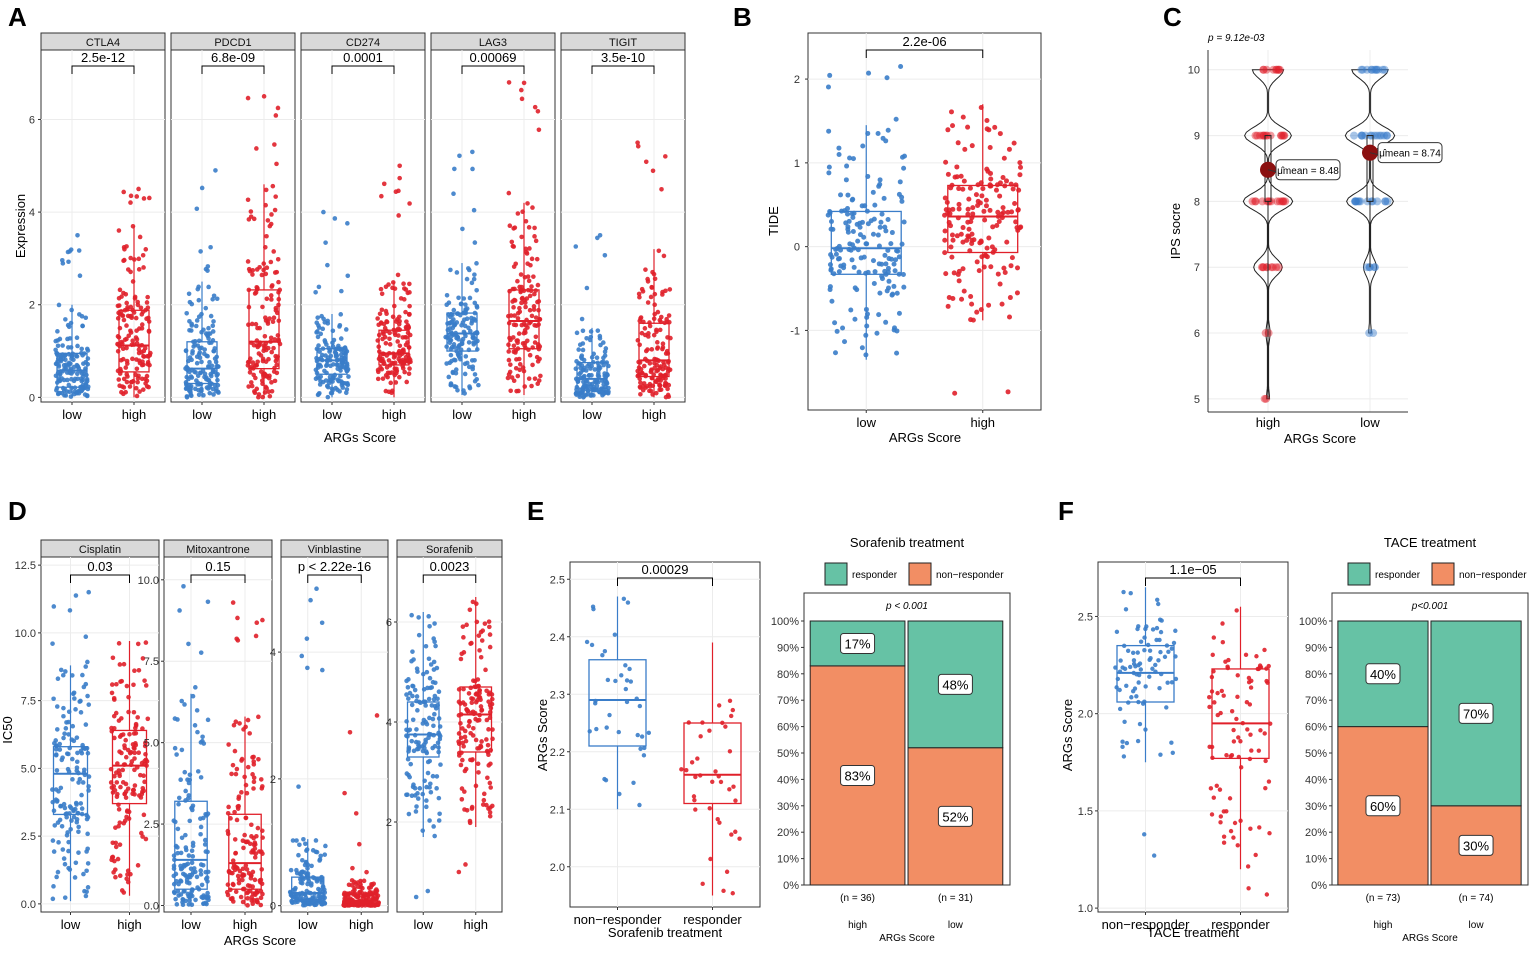 Image resolution: width=1536 pixels, height=955 pixels. Describe the element at coordinates (797, 164) in the screenshot. I see `y-tick-label: 1` at that location.